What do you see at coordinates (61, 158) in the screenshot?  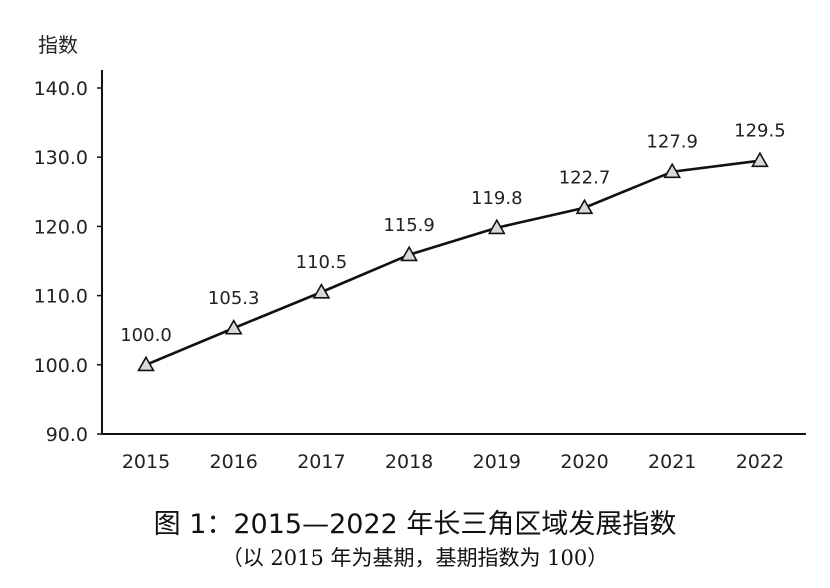 I see `y-tick-label: 130.0` at bounding box center [61, 158].